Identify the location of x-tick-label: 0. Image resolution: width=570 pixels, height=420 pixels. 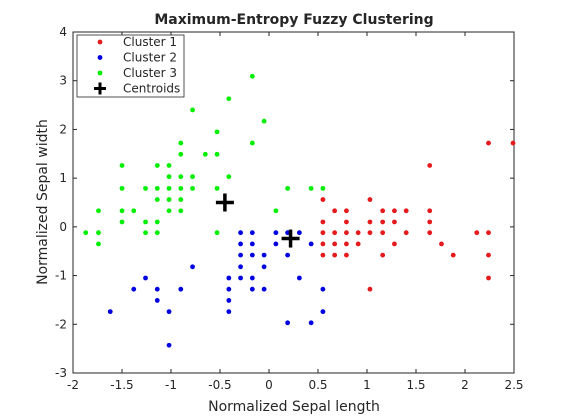
(269, 385).